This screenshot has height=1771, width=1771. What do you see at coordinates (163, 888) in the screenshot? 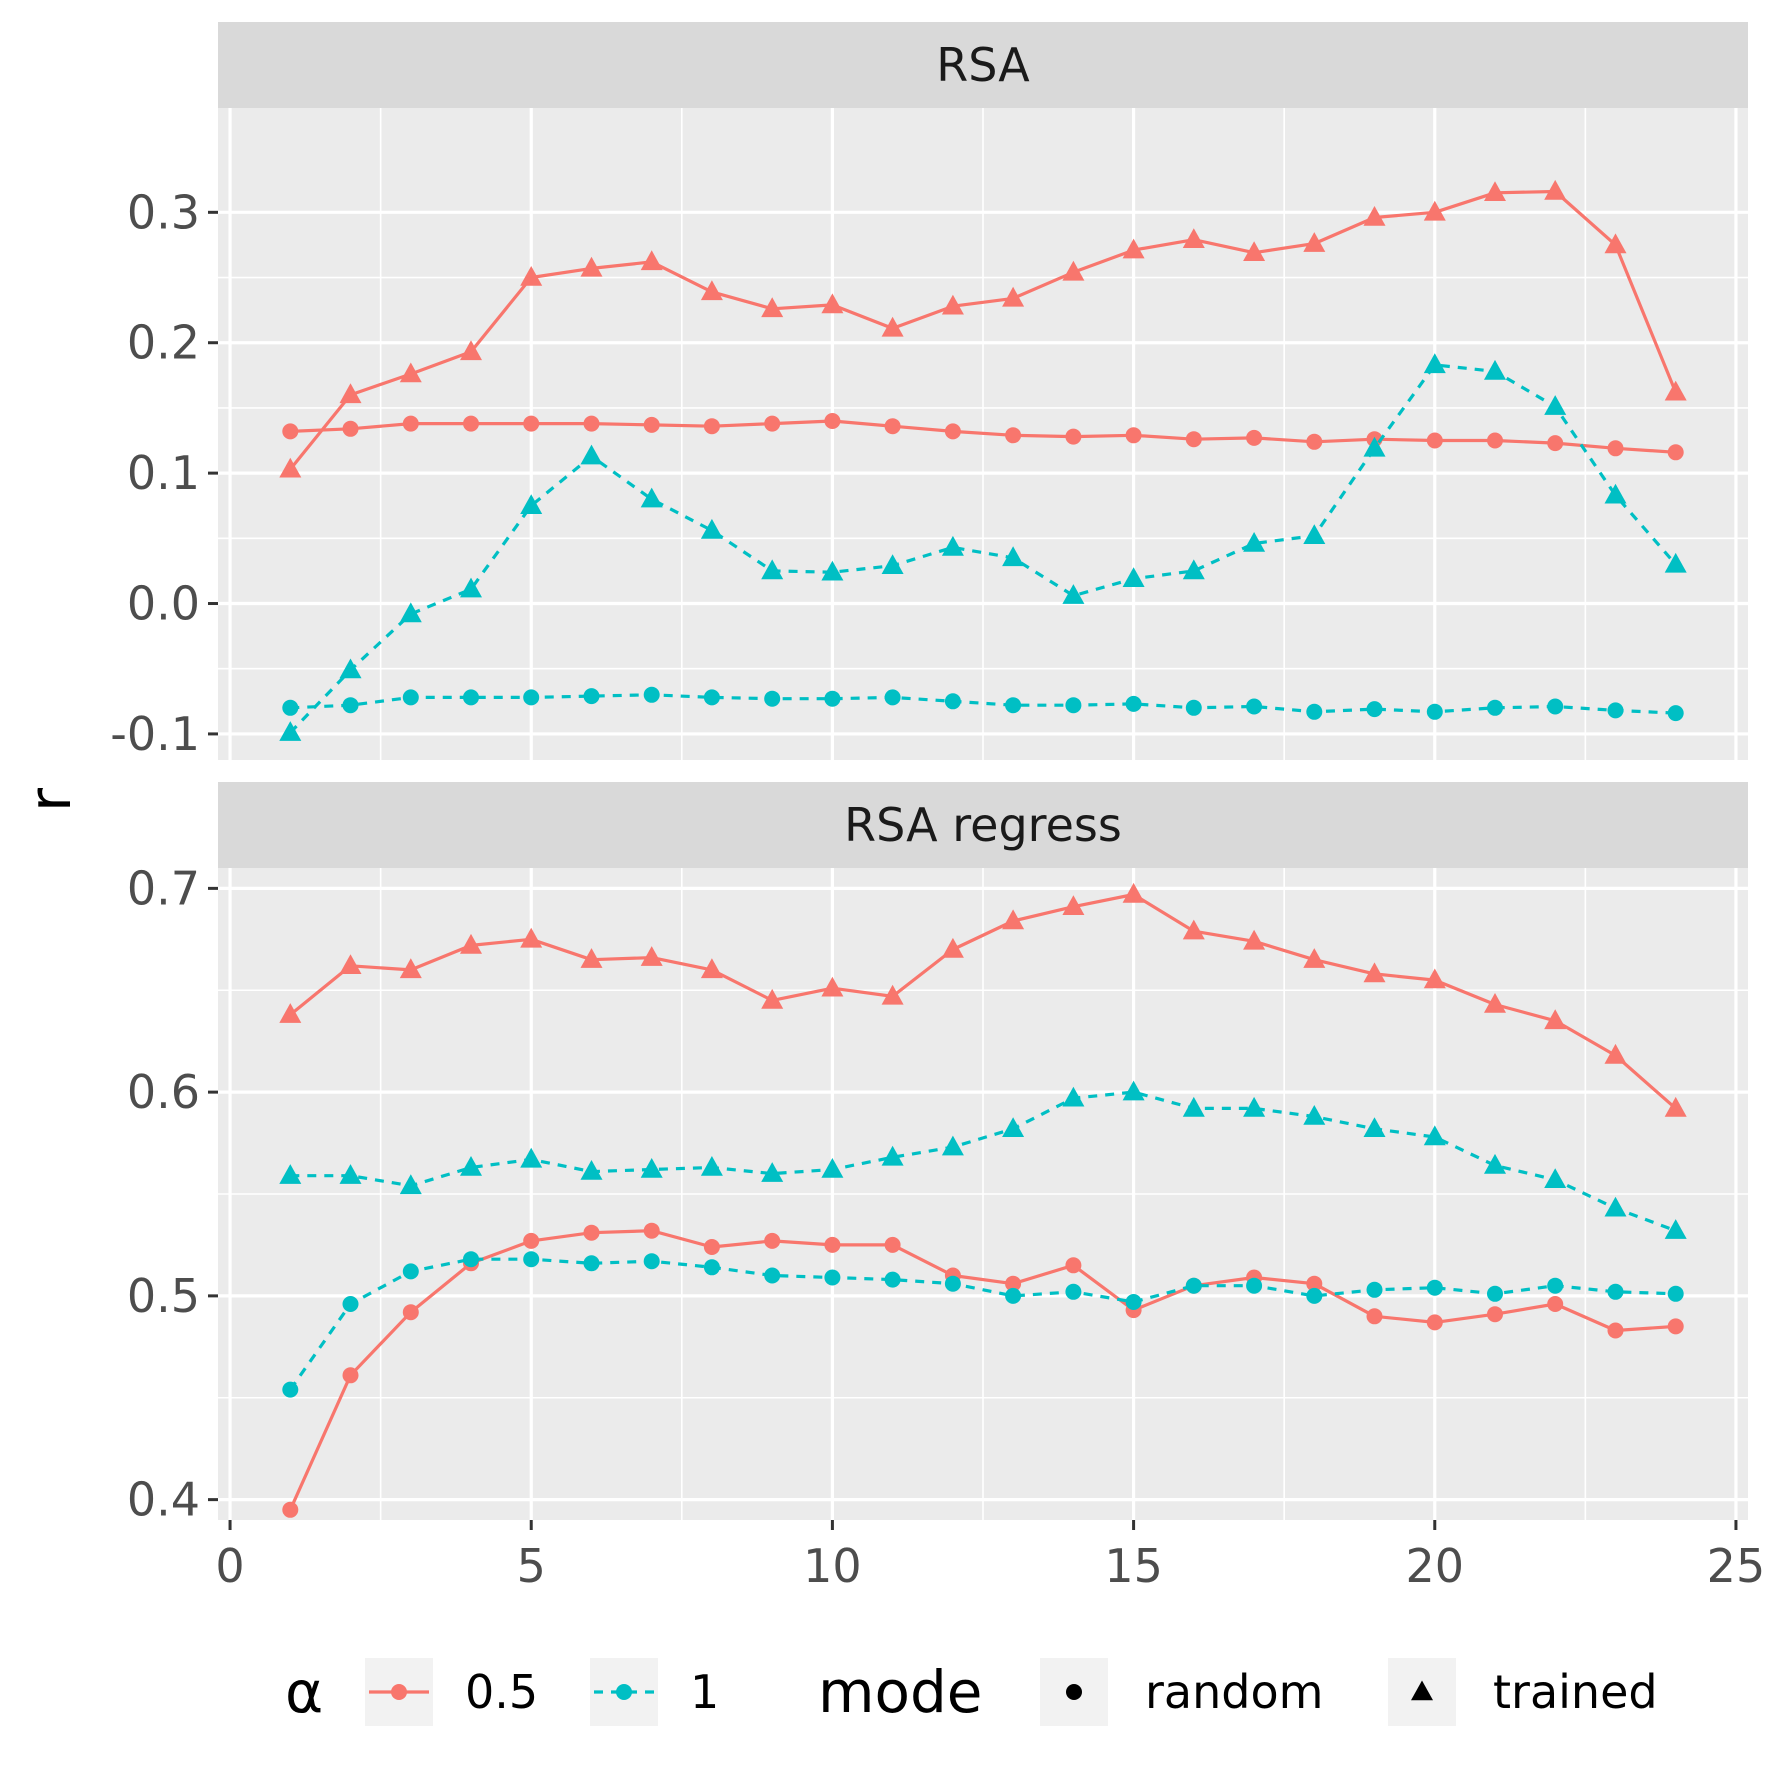
I see `y-tick-label: 0.7` at bounding box center [163, 888].